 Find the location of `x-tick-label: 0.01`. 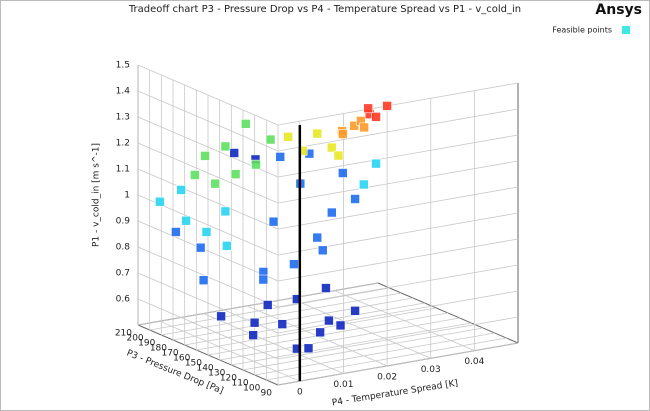

x-tick-label: 0.01 is located at coordinates (343, 385).